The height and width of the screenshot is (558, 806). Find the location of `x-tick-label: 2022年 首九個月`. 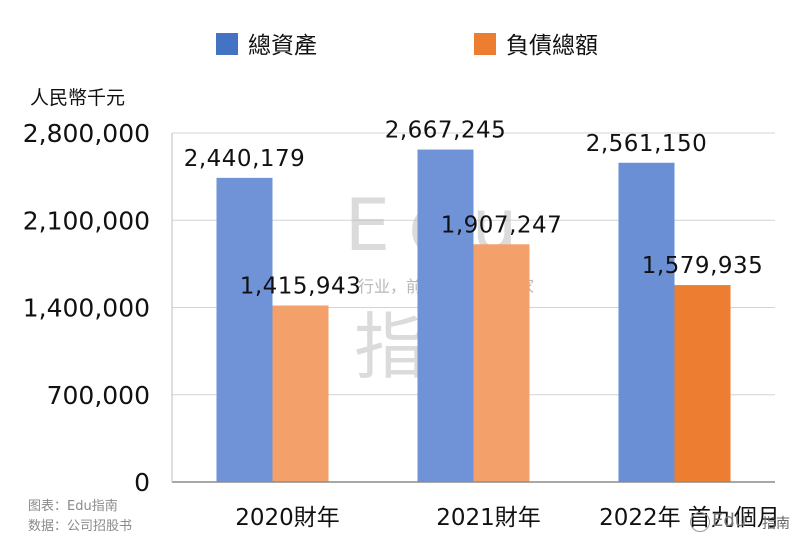

x-tick-label: 2022年 首九個月 is located at coordinates (689, 518).